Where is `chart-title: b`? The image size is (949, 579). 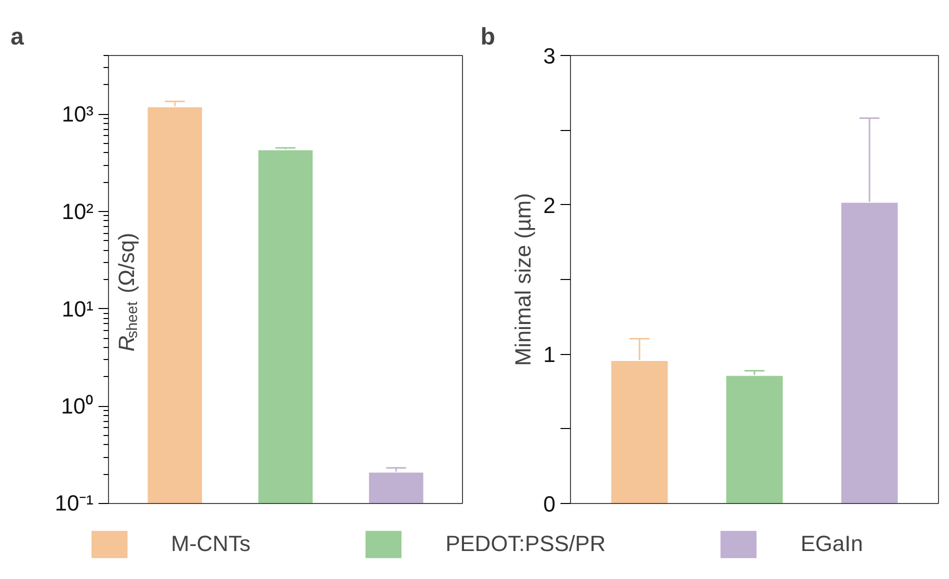 chart-title: b is located at coordinates (488, 37).